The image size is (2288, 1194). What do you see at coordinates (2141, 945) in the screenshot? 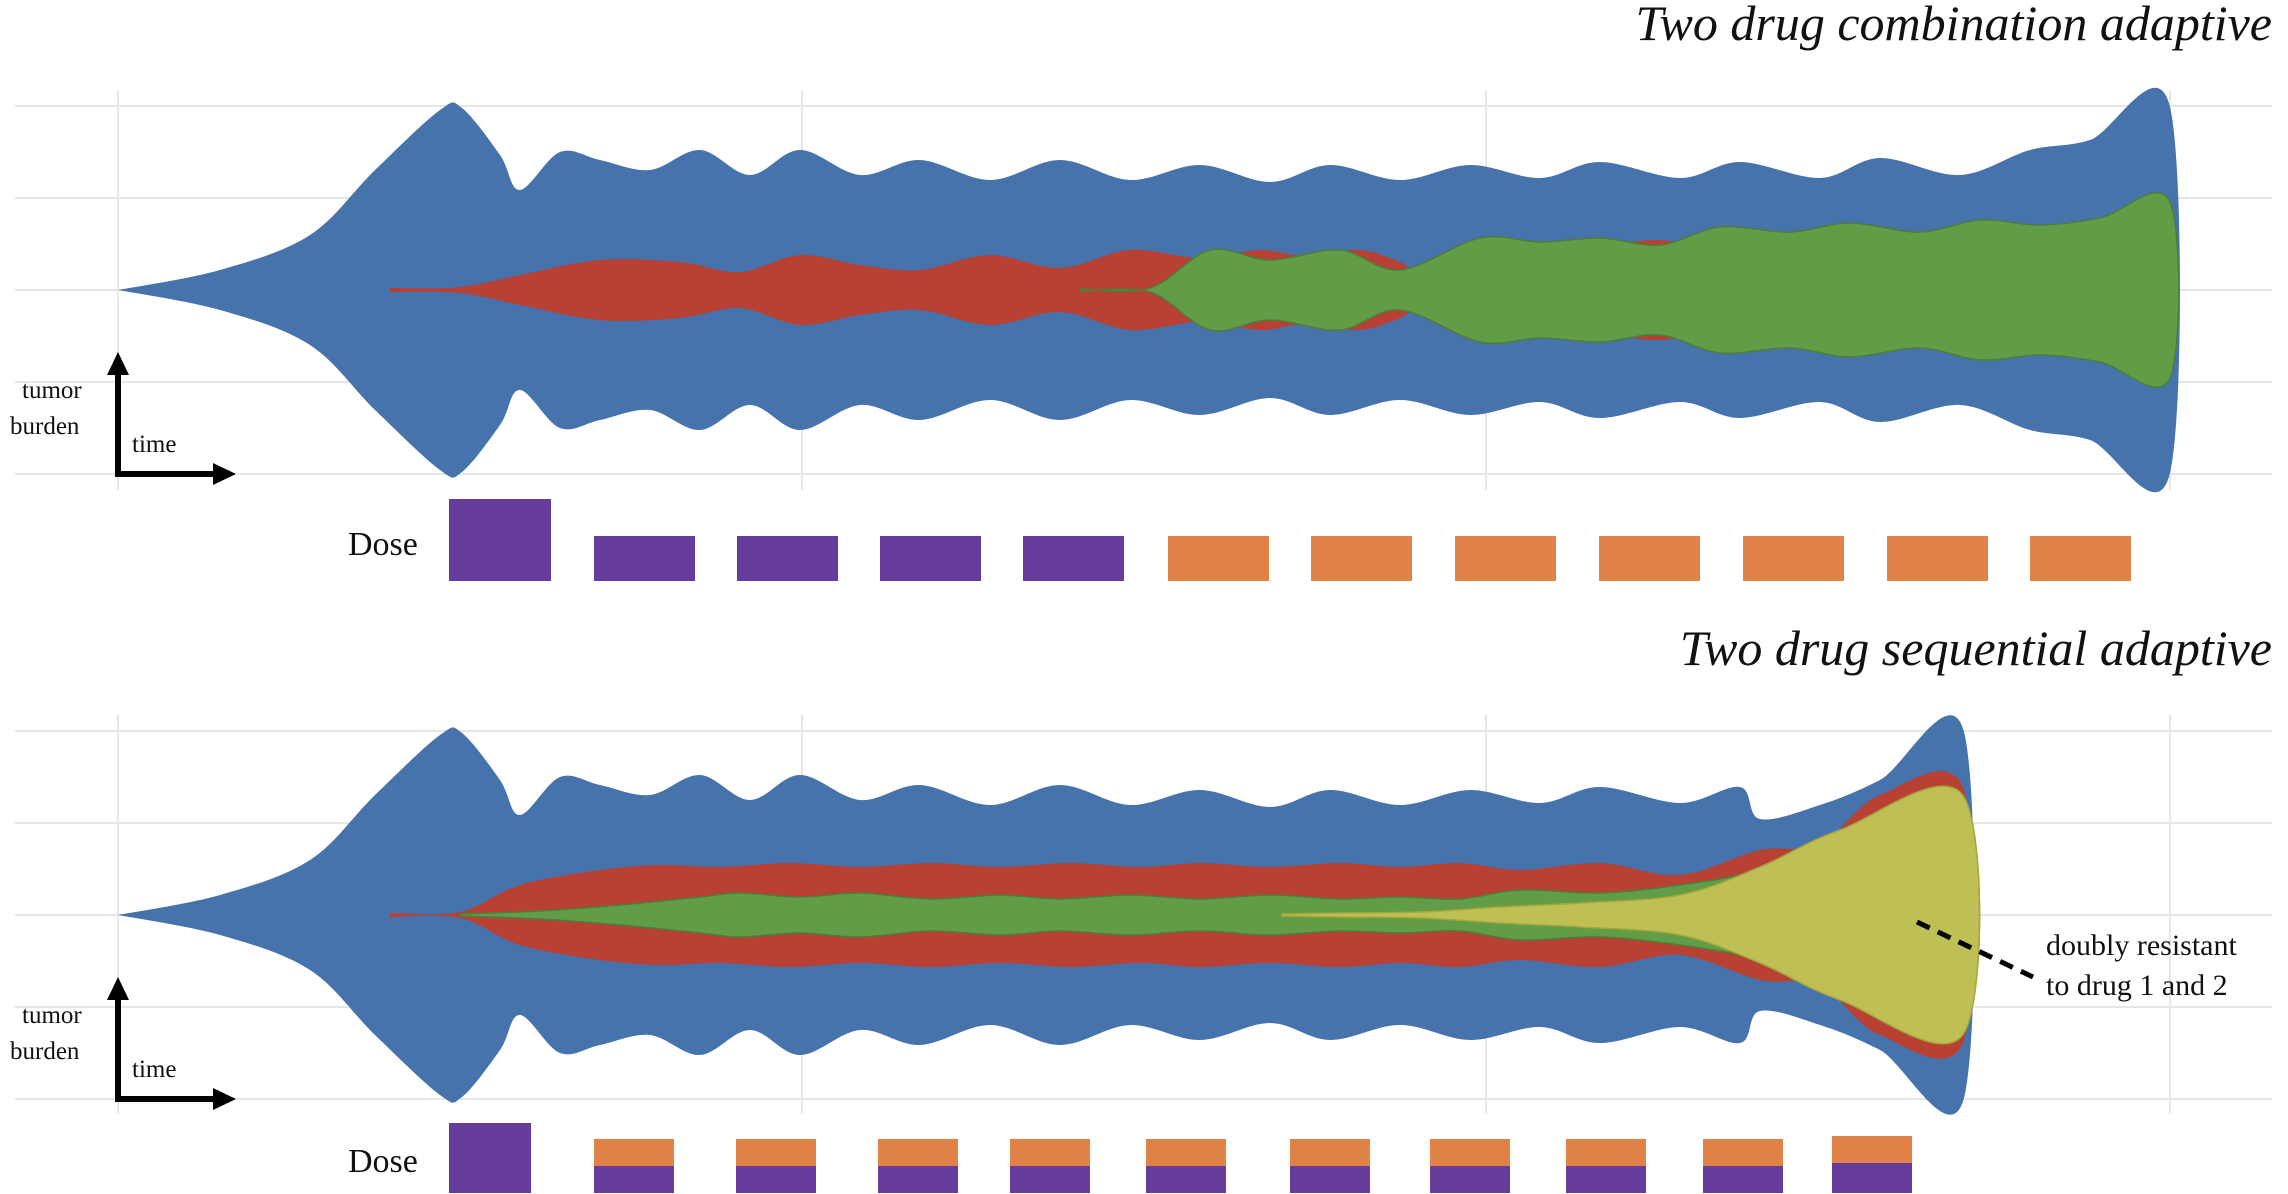
I see `annotation-text: doubly resistant` at bounding box center [2141, 945].